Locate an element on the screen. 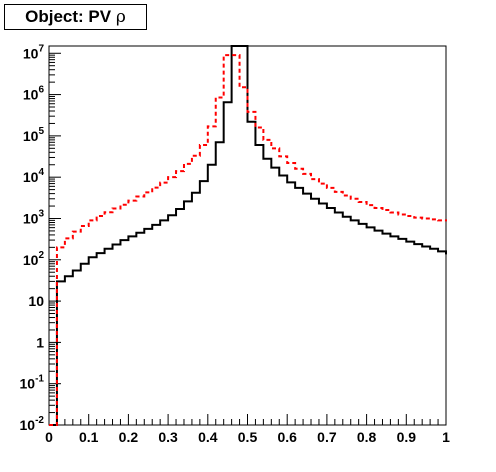  y-tick-label: 10⁵ is located at coordinates (34, 135).